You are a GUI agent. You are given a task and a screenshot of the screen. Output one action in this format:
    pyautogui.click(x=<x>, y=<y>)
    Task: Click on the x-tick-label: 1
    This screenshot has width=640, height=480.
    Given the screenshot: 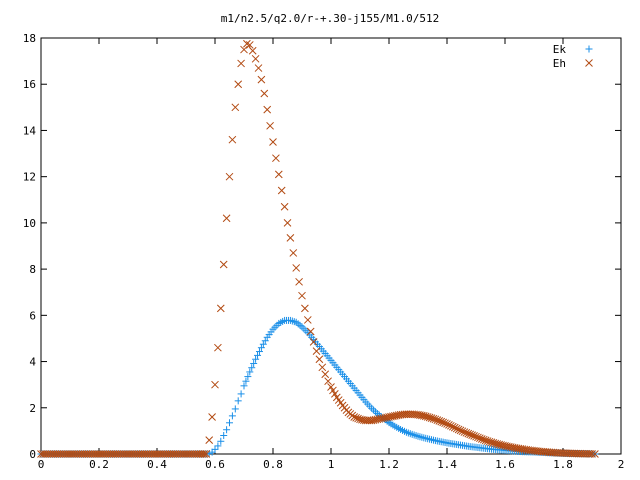 What is the action you would take?
    pyautogui.click(x=331, y=464)
    